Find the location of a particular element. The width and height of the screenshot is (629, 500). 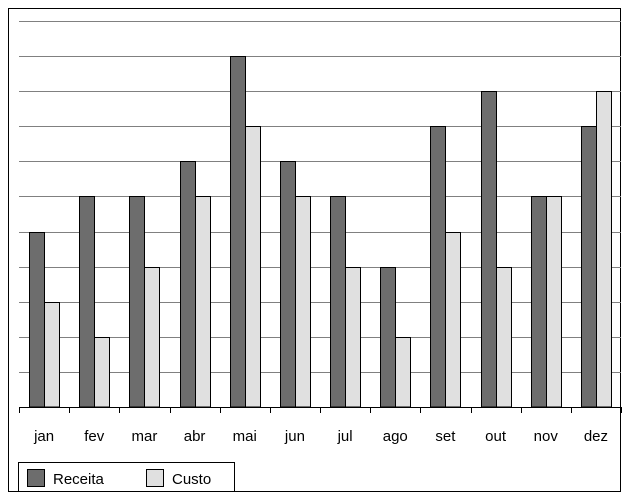

bar-custo-mar is located at coordinates (152, 337).